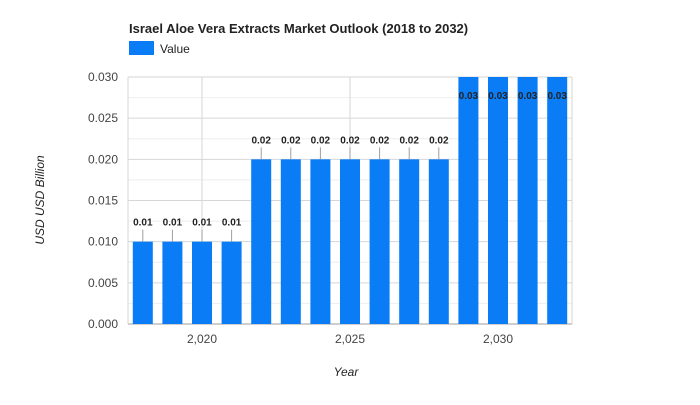 This screenshot has height=405, width=700. I want to click on x-tick-label: 2,030, so click(498, 339).